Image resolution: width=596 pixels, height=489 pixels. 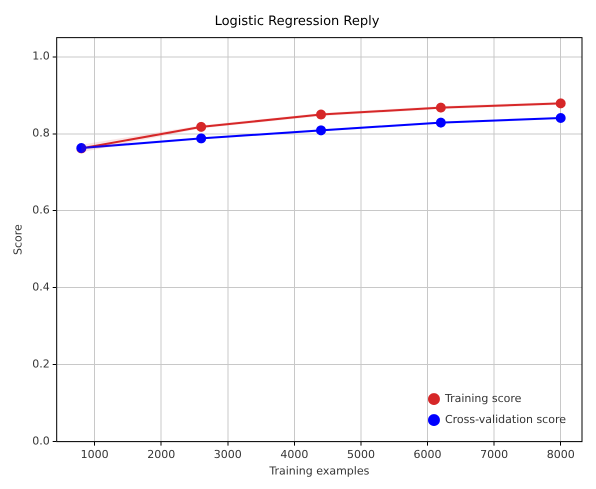 What do you see at coordinates (294, 455) in the screenshot?
I see `x-tick-label: 4000` at bounding box center [294, 455].